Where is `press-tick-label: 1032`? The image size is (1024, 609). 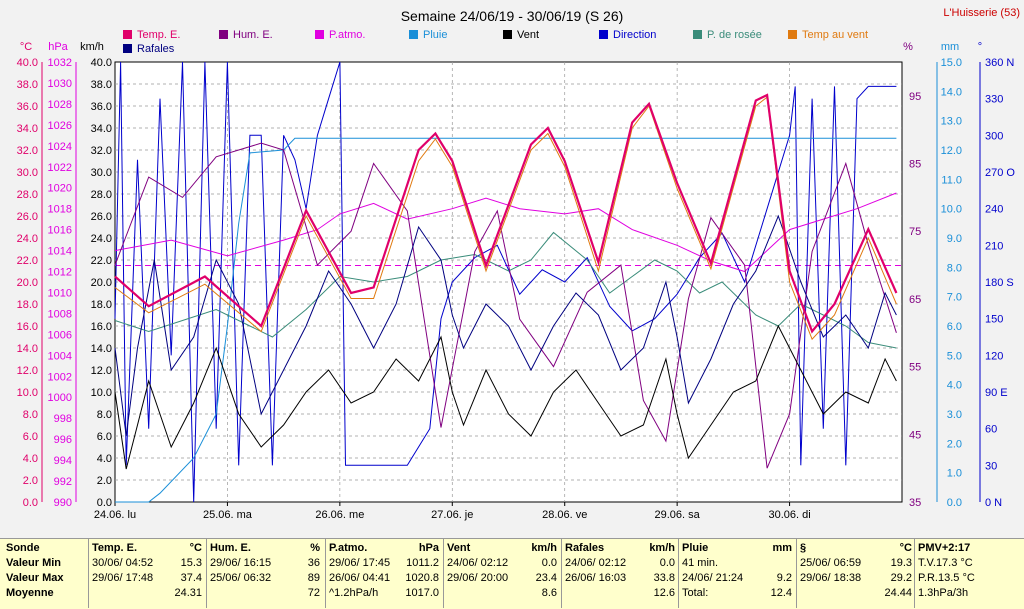 press-tick-label: 1032 is located at coordinates (60, 63).